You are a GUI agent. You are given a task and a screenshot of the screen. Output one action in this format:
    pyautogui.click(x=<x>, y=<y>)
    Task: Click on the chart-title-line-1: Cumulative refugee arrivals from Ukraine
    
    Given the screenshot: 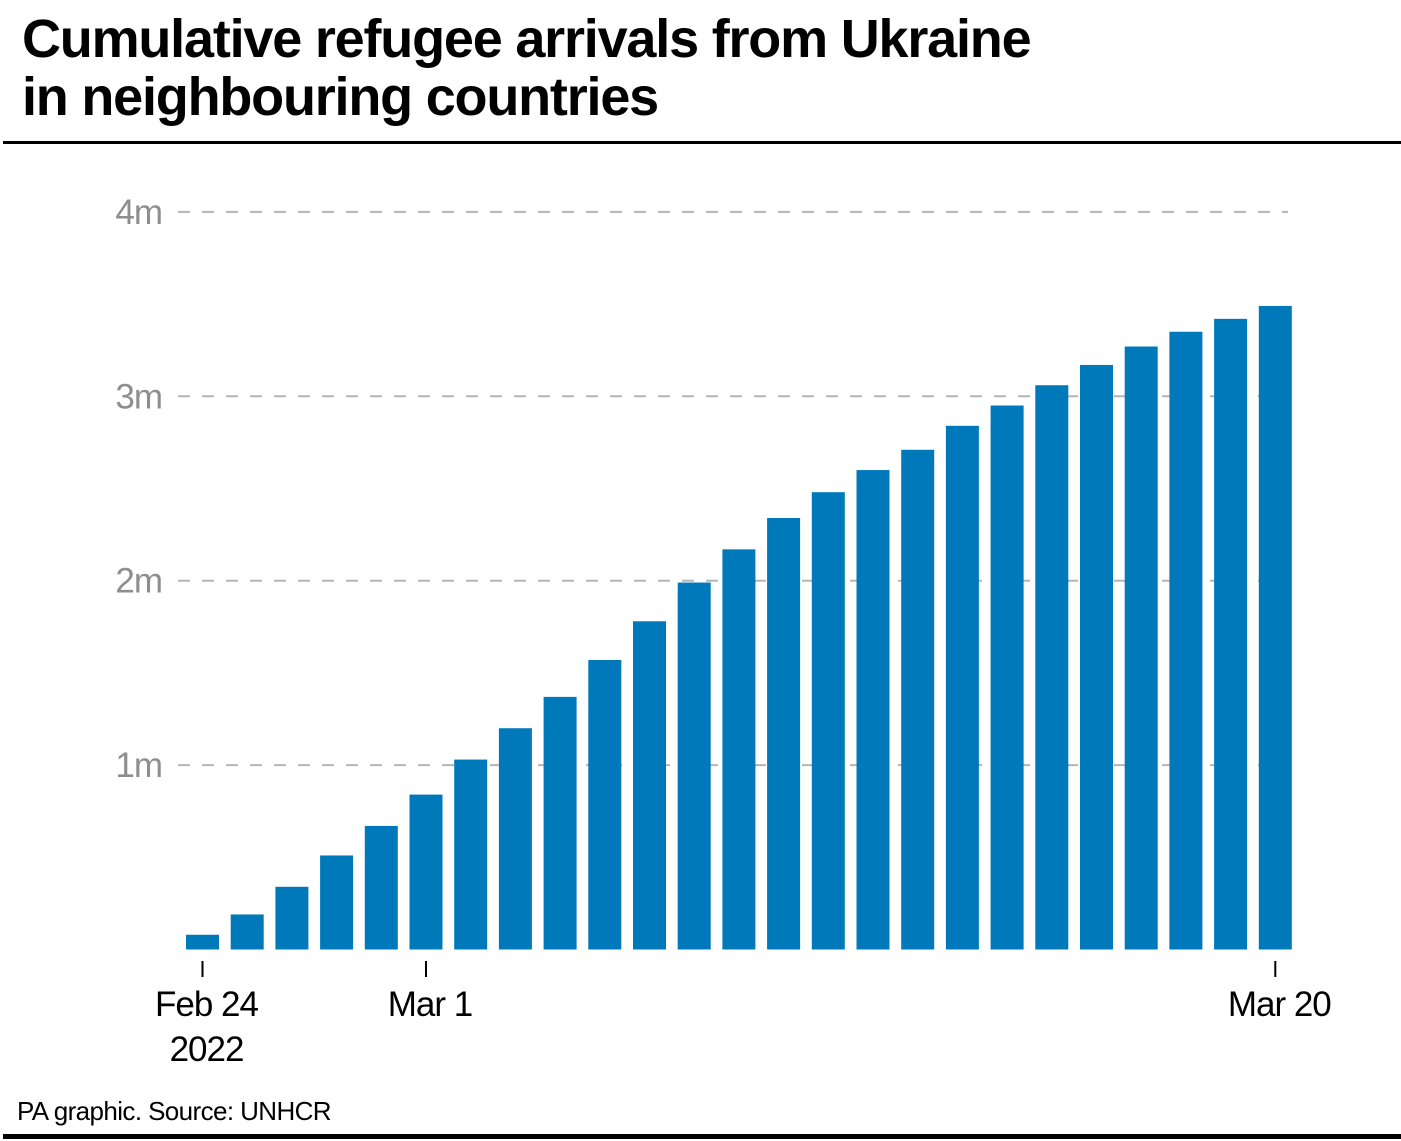 What is the action you would take?
    pyautogui.click(x=527, y=39)
    